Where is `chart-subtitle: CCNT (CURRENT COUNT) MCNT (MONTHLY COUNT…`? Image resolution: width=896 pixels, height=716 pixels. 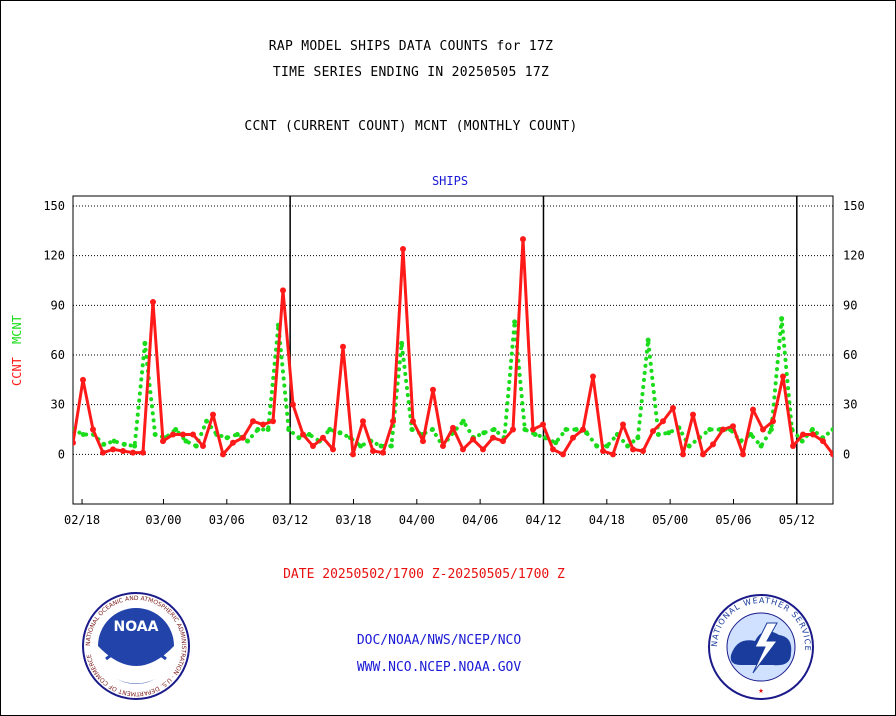
chart-subtitle: CCNT (CURRENT COUNT) MCNT (MONTHLY COUNT… is located at coordinates (411, 126).